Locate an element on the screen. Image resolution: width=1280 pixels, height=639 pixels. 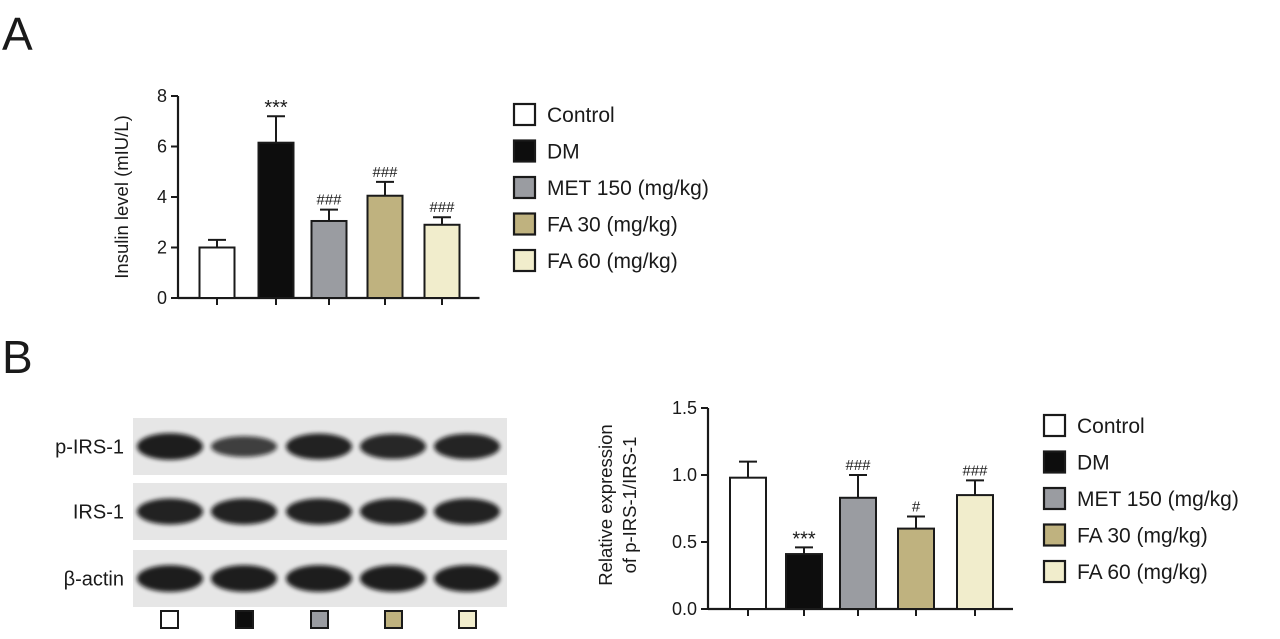
chart-b-axes: 0.0 0.5 1.0 1.5 is located at coordinates (842, 508).